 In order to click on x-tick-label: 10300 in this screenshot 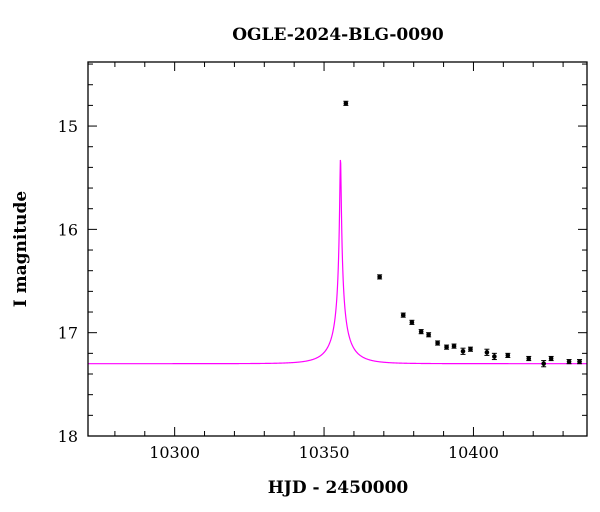, I will do `click(174, 452)`.